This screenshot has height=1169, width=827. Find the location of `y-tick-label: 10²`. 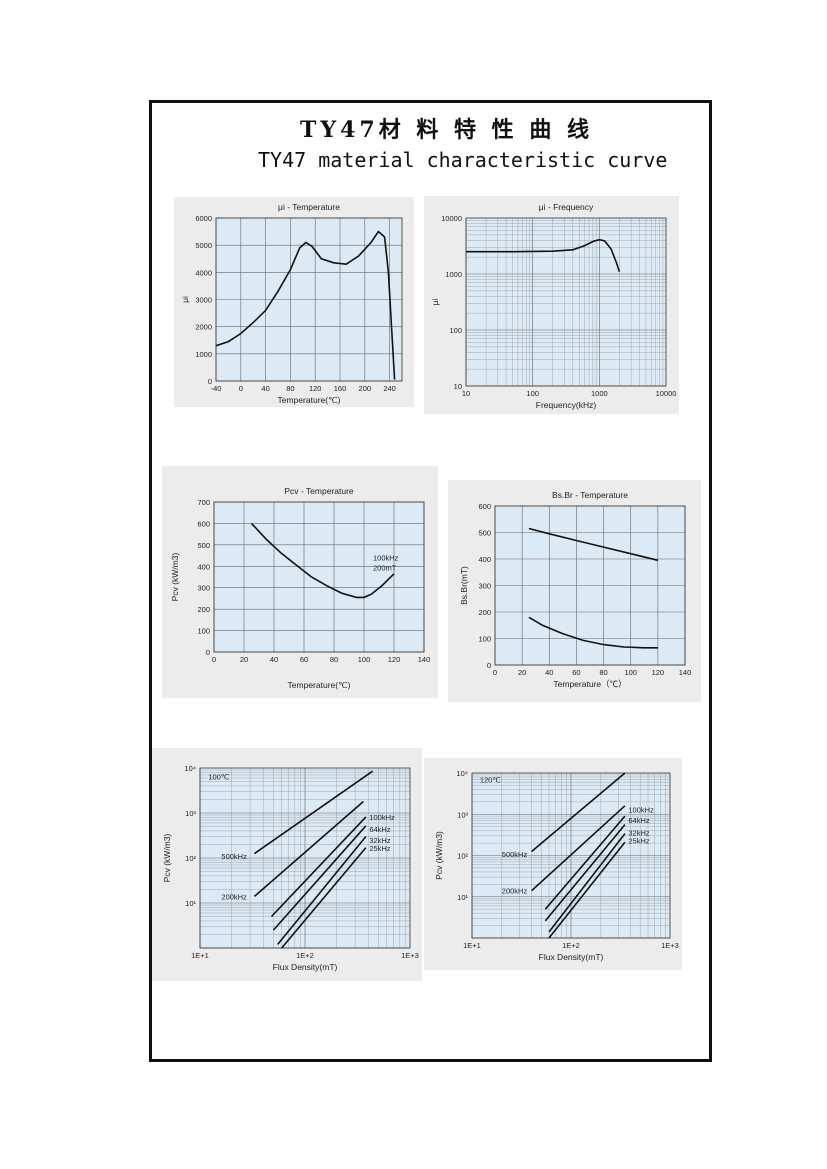

y-tick-label: 10² is located at coordinates (462, 856).